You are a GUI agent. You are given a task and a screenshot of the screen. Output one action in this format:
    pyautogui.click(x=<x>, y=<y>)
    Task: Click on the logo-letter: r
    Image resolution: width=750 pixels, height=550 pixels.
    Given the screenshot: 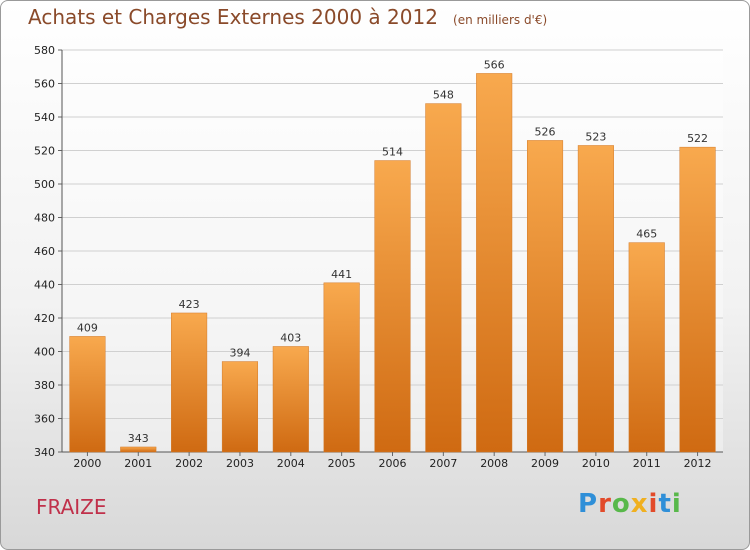 What is the action you would take?
    pyautogui.click(x=605, y=504)
    